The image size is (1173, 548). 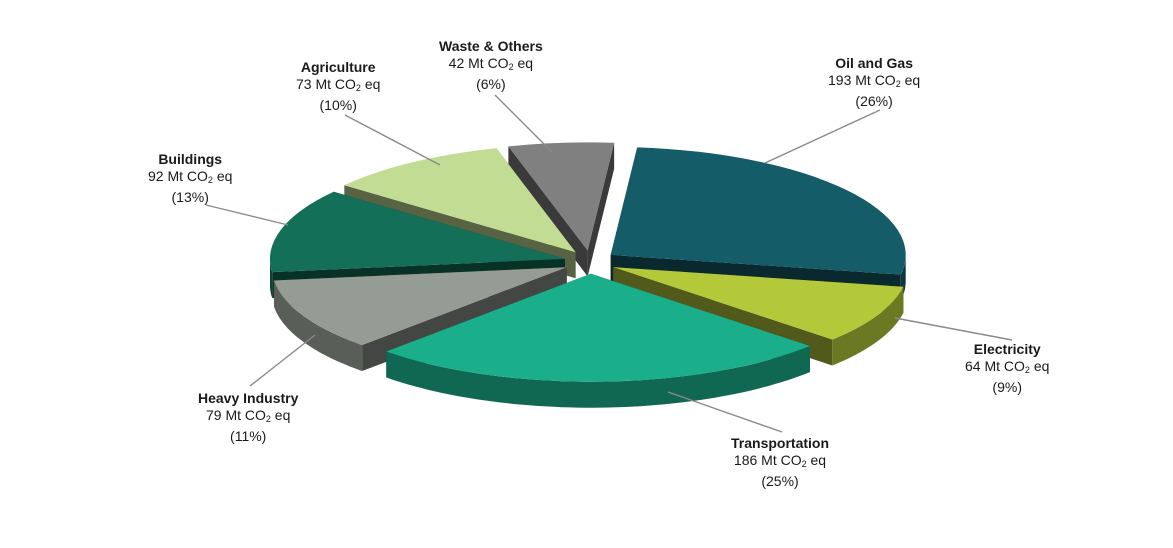 I want to click on slice-wall, so click(x=601, y=209).